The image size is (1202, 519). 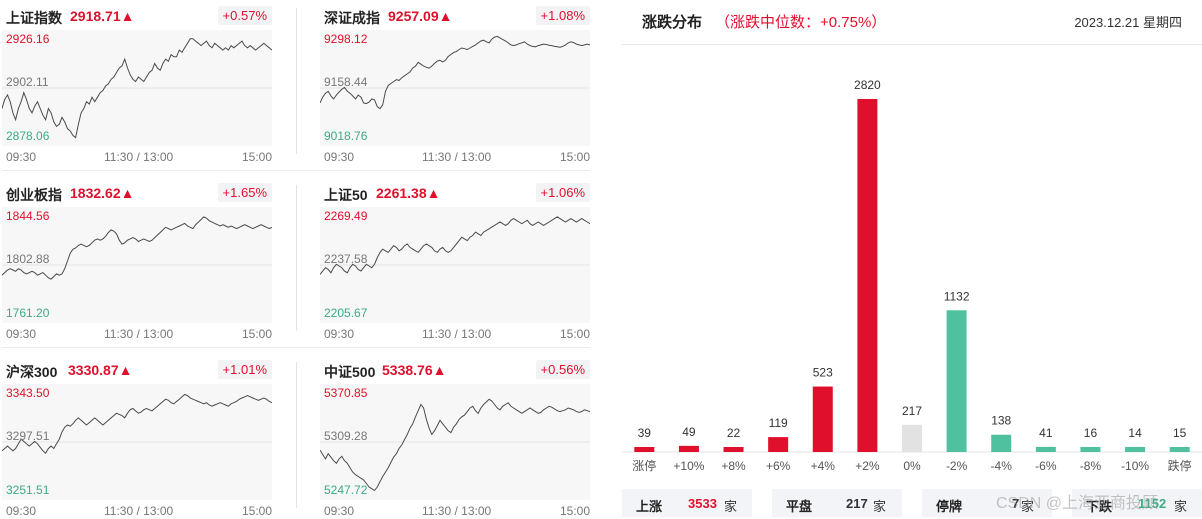 What do you see at coordinates (1077, 503) in the screenshot?
I see `csdn-watermark: CSDN @上海亚商投顾` at bounding box center [1077, 503].